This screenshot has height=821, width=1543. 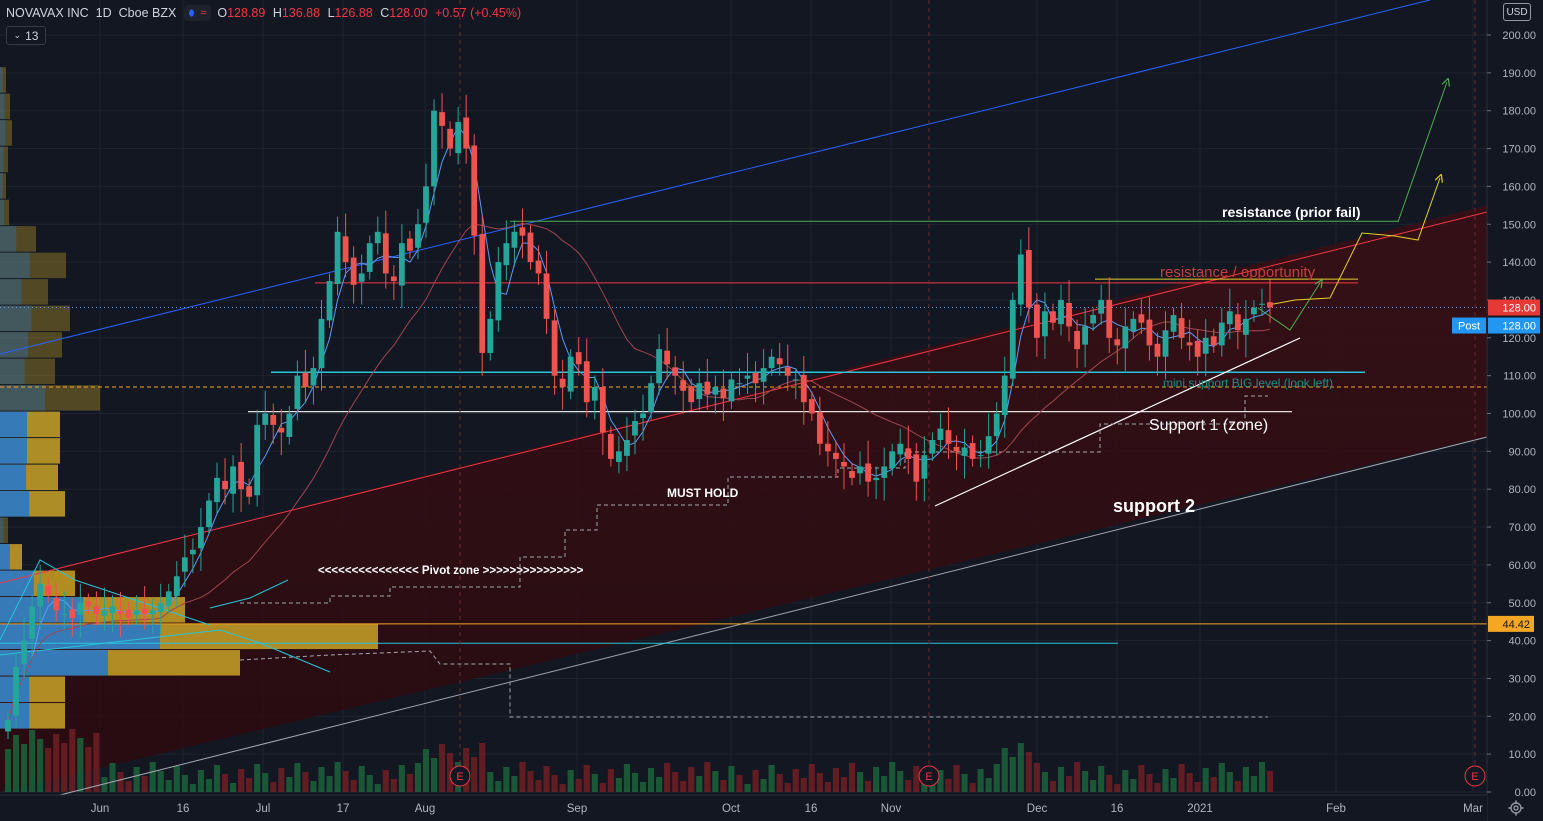 What do you see at coordinates (1522, 566) in the screenshot?
I see `price-tick-label: 60.00` at bounding box center [1522, 566].